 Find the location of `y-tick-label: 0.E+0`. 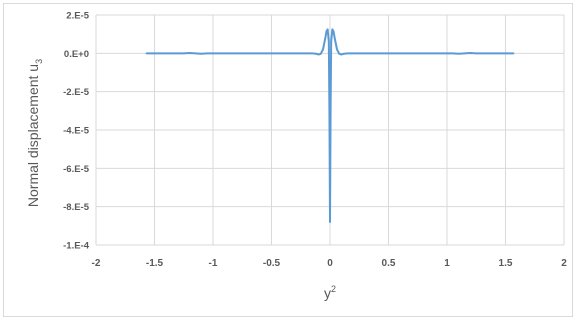

y-tick-label: 0.E+0 is located at coordinates (76, 54).